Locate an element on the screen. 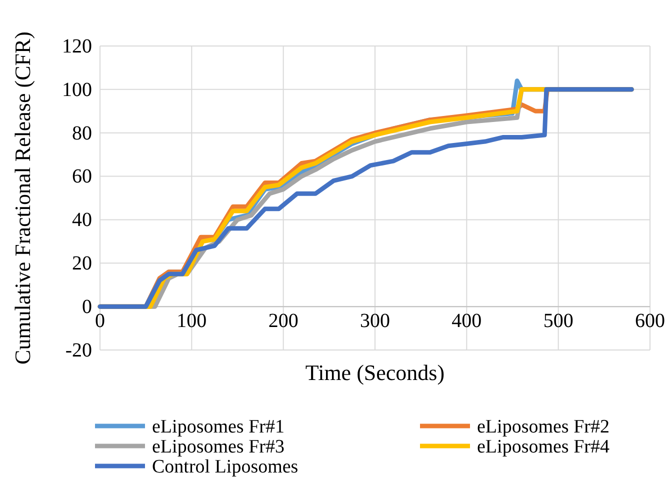 This screenshot has width=670, height=483. y-tick-label: 40 is located at coordinates (82, 220).